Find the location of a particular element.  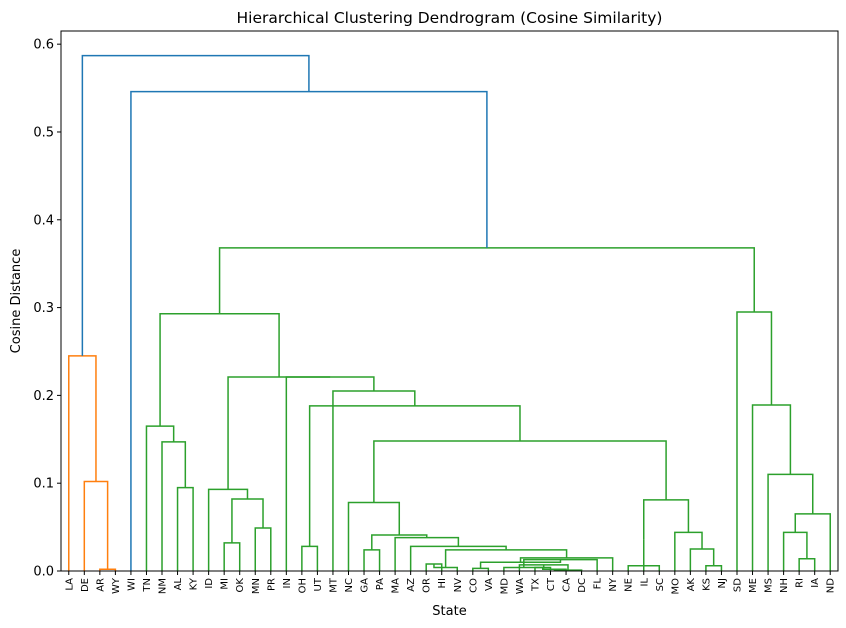

y-axis-label: Cosine Distance is located at coordinates (16, 301).